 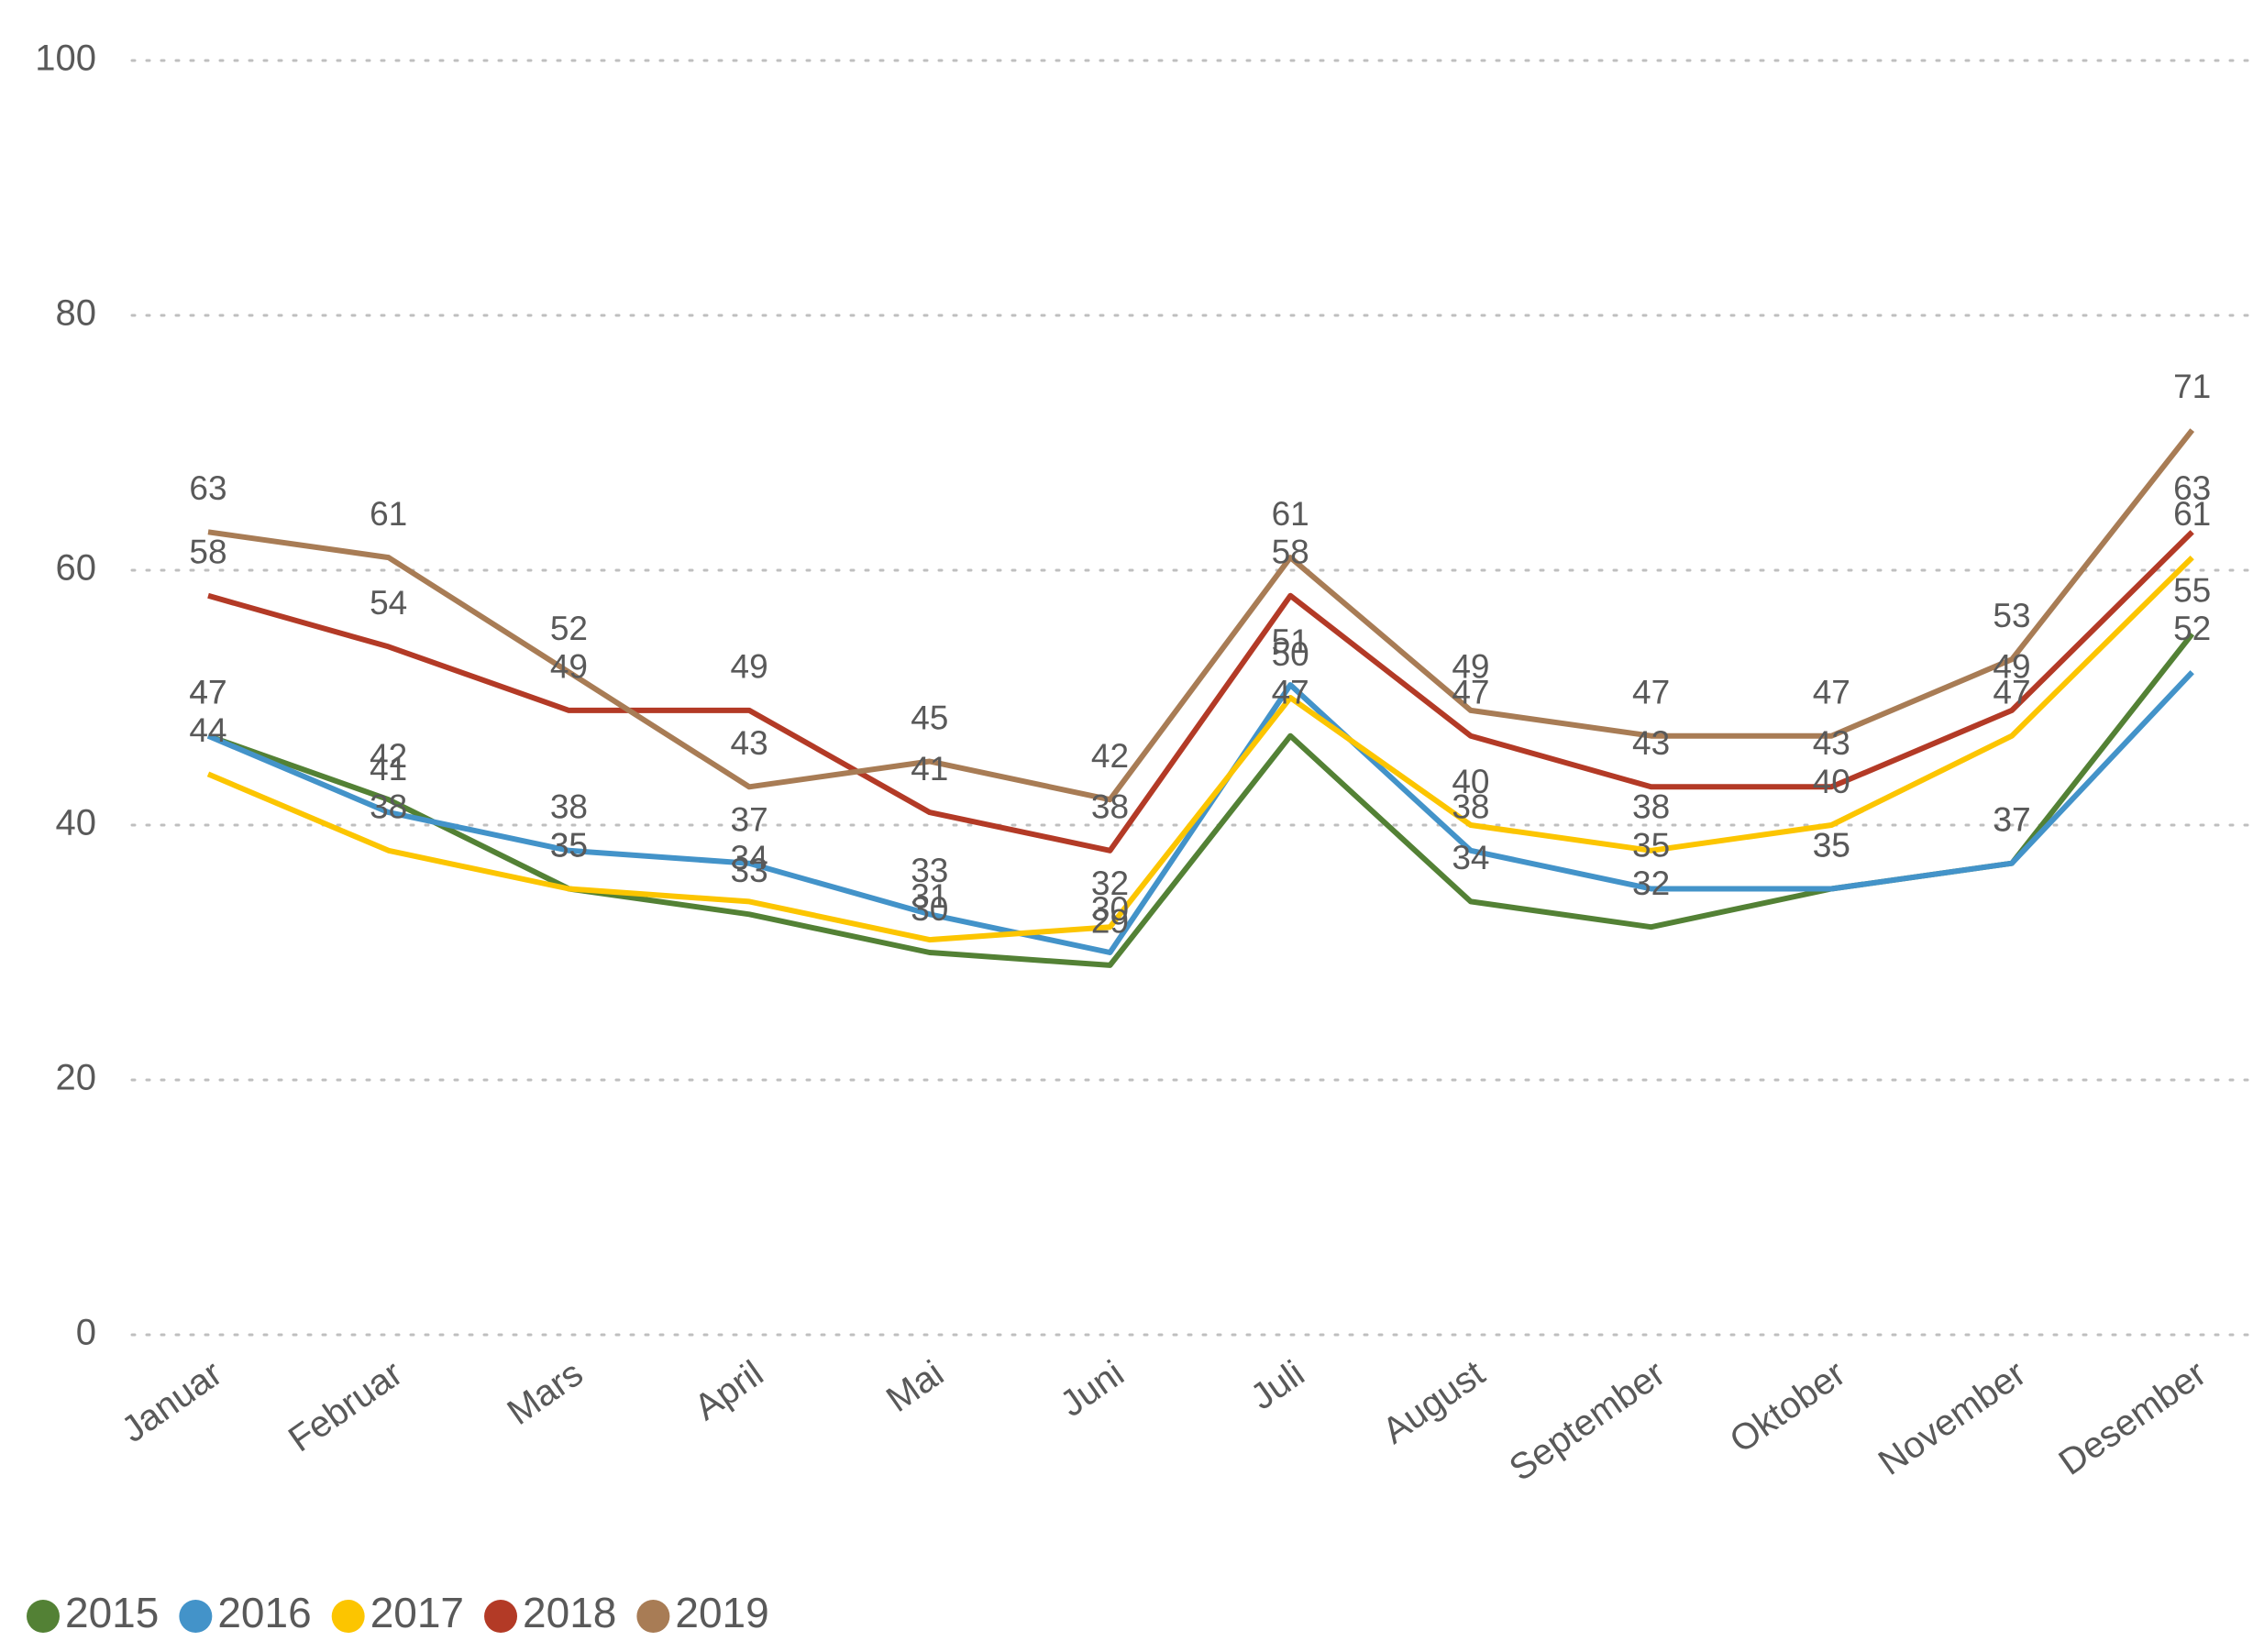 I want to click on legend-label: 2017, so click(x=417, y=1612).